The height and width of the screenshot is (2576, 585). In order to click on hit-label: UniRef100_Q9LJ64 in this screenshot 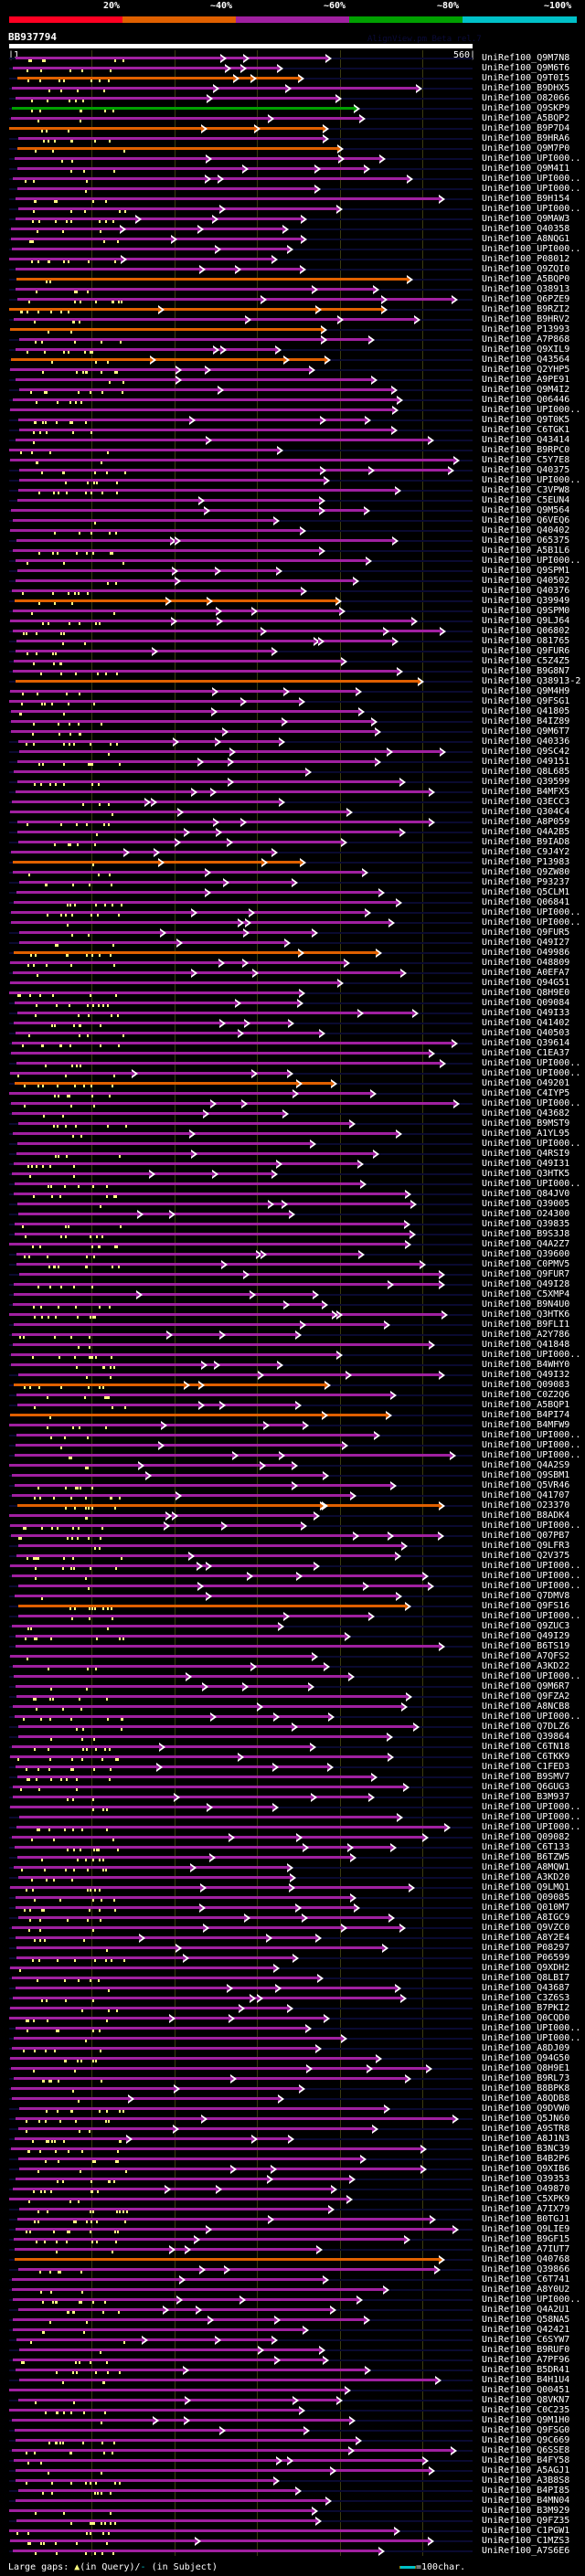, I will do `click(526, 621)`.